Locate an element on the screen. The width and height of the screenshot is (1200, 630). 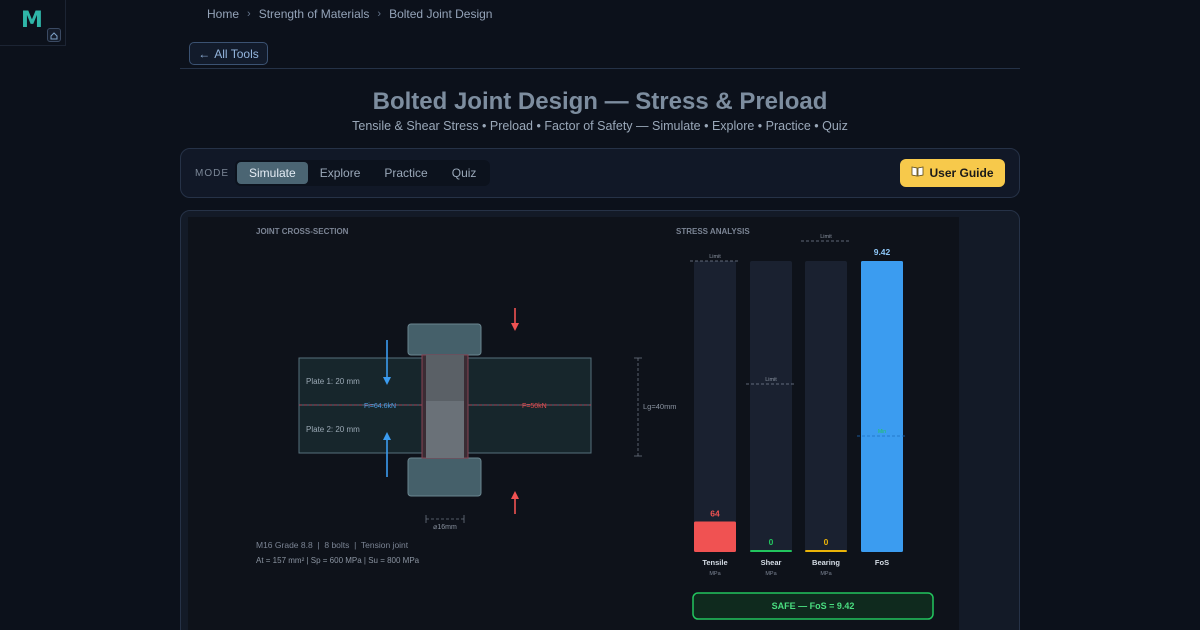
tension-arrow-top is located at coordinates (515, 319).